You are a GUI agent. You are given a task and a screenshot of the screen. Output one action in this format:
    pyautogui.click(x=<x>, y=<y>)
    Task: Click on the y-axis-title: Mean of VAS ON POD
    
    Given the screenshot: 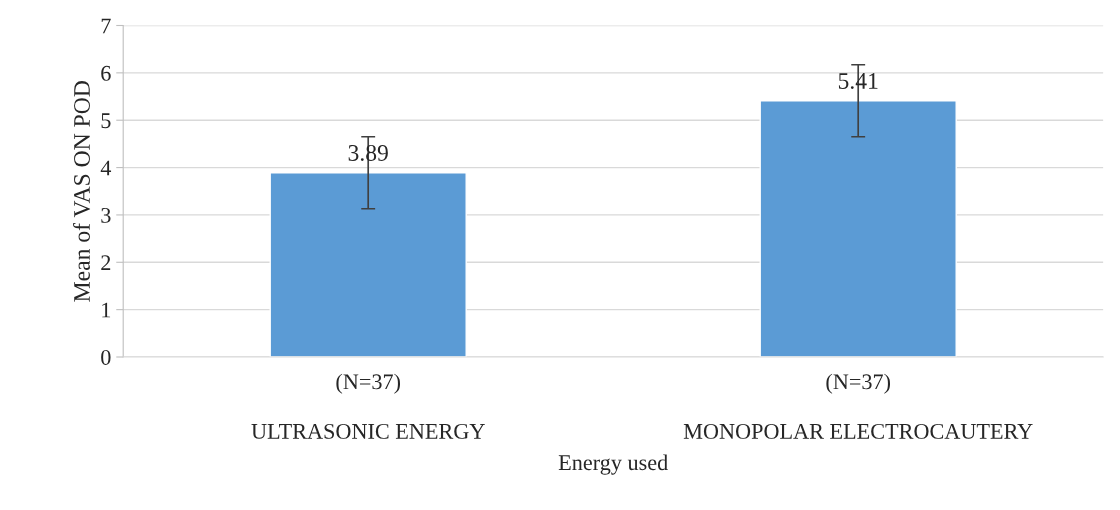 What is the action you would take?
    pyautogui.click(x=82, y=191)
    